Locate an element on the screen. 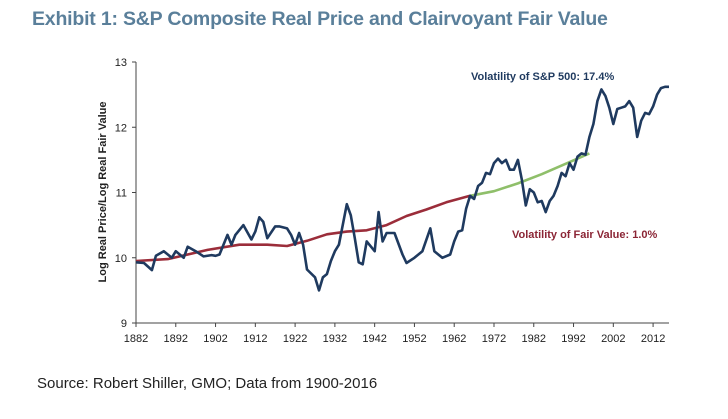 This screenshot has width=728, height=419. annotation-fair-value-volatility: Volatility of Fair Value: 1.0% is located at coordinates (585, 235).